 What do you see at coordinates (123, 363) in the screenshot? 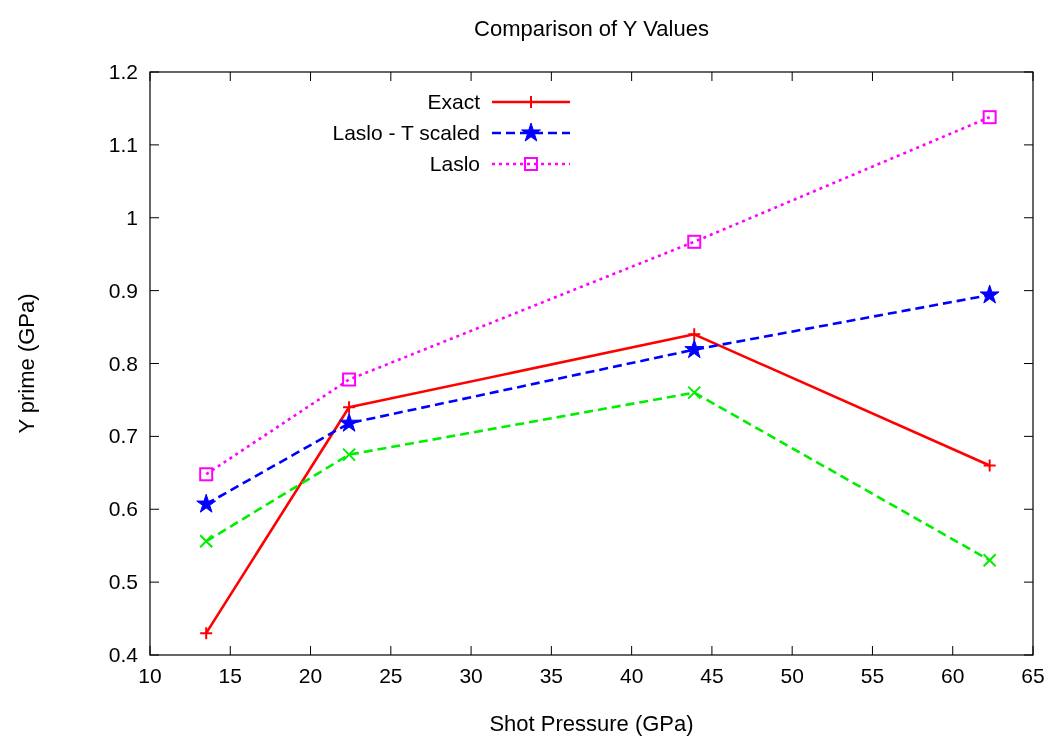
I see `y-tick-label: 0.8` at bounding box center [123, 363].